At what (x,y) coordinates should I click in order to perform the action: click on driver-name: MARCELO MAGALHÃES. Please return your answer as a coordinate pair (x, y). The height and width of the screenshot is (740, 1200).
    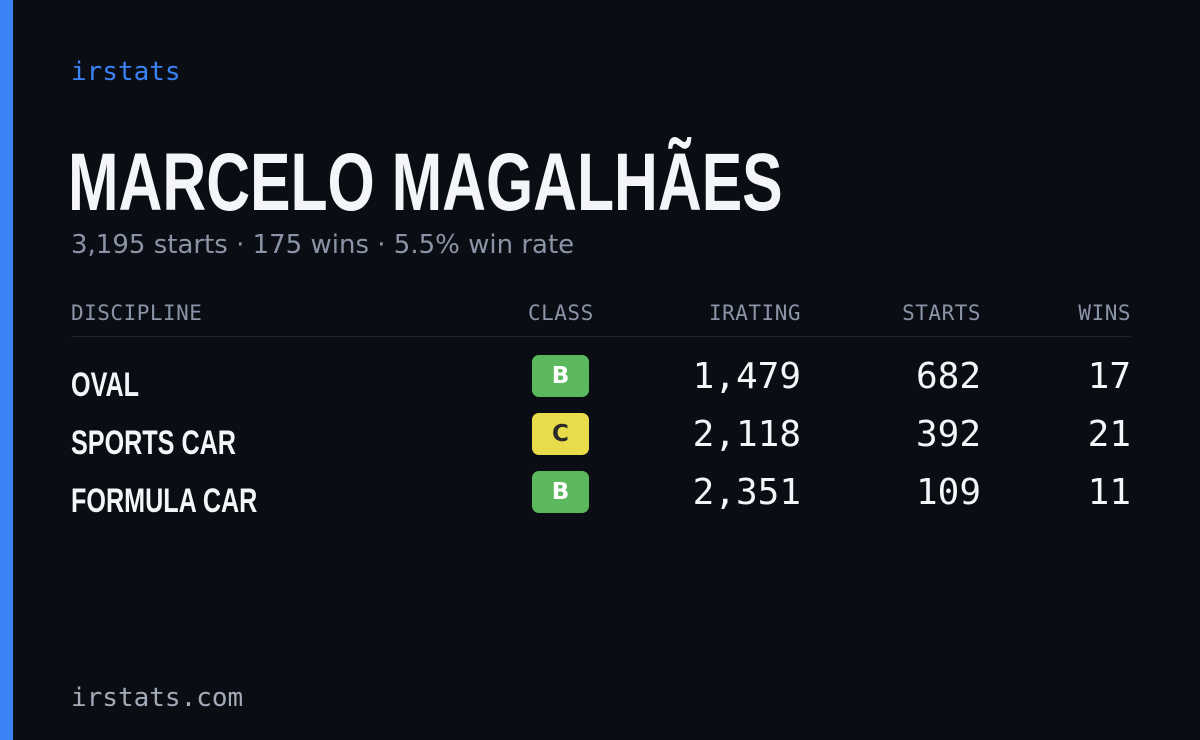
    Looking at the image, I should click on (425, 182).